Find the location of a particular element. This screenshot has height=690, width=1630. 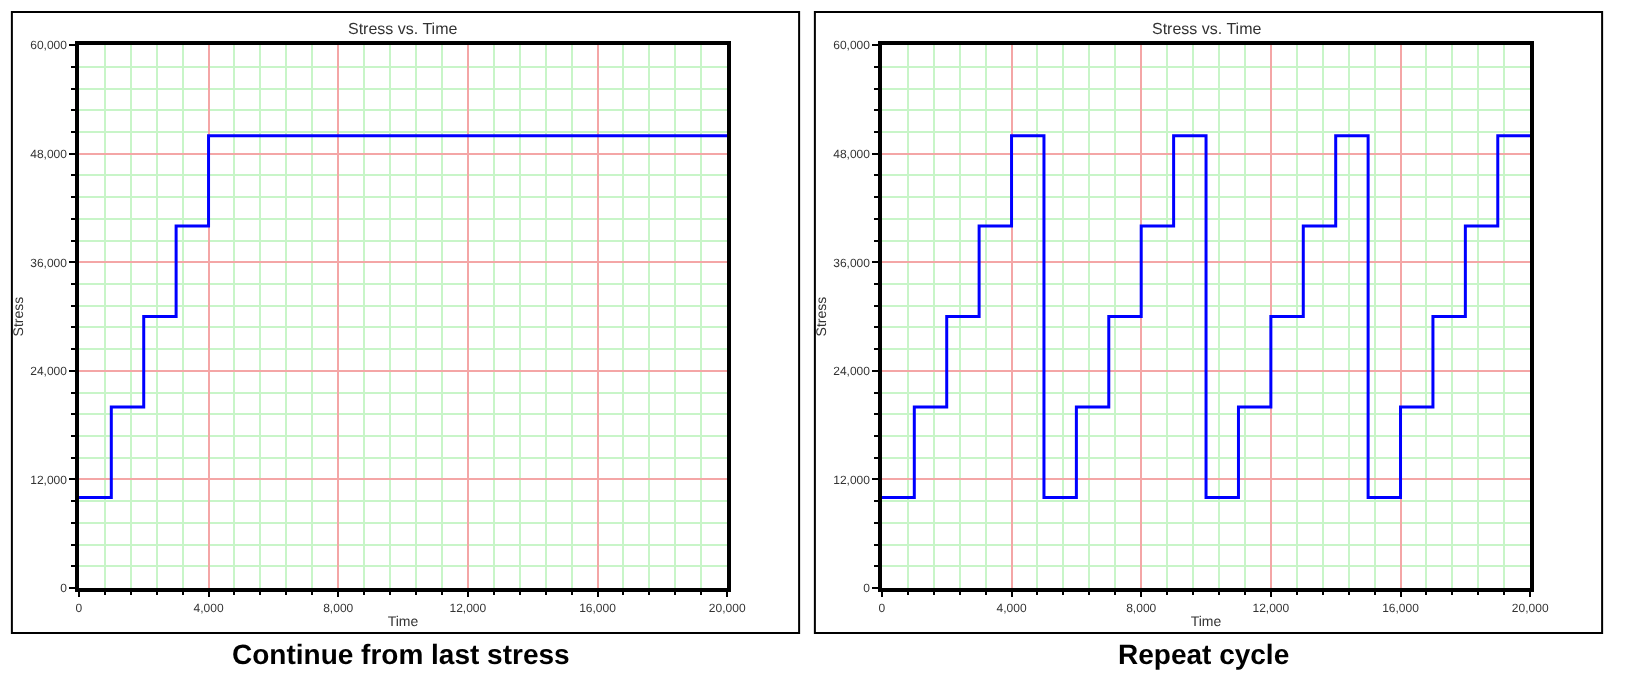

text: Continue from last stress is located at coordinates (401, 654).